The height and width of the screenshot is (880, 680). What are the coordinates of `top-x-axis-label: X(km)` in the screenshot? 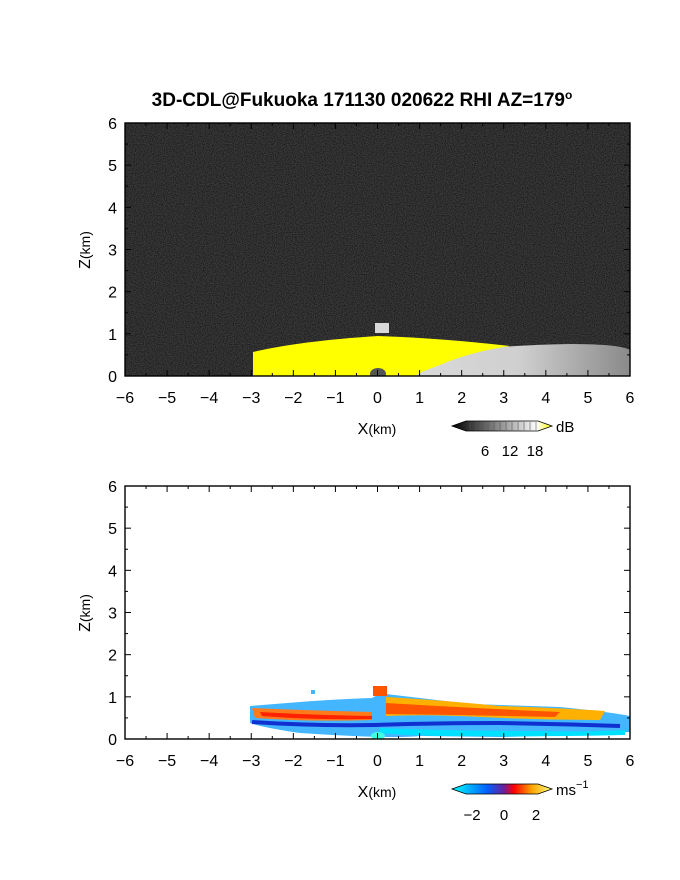 It's located at (377, 429).